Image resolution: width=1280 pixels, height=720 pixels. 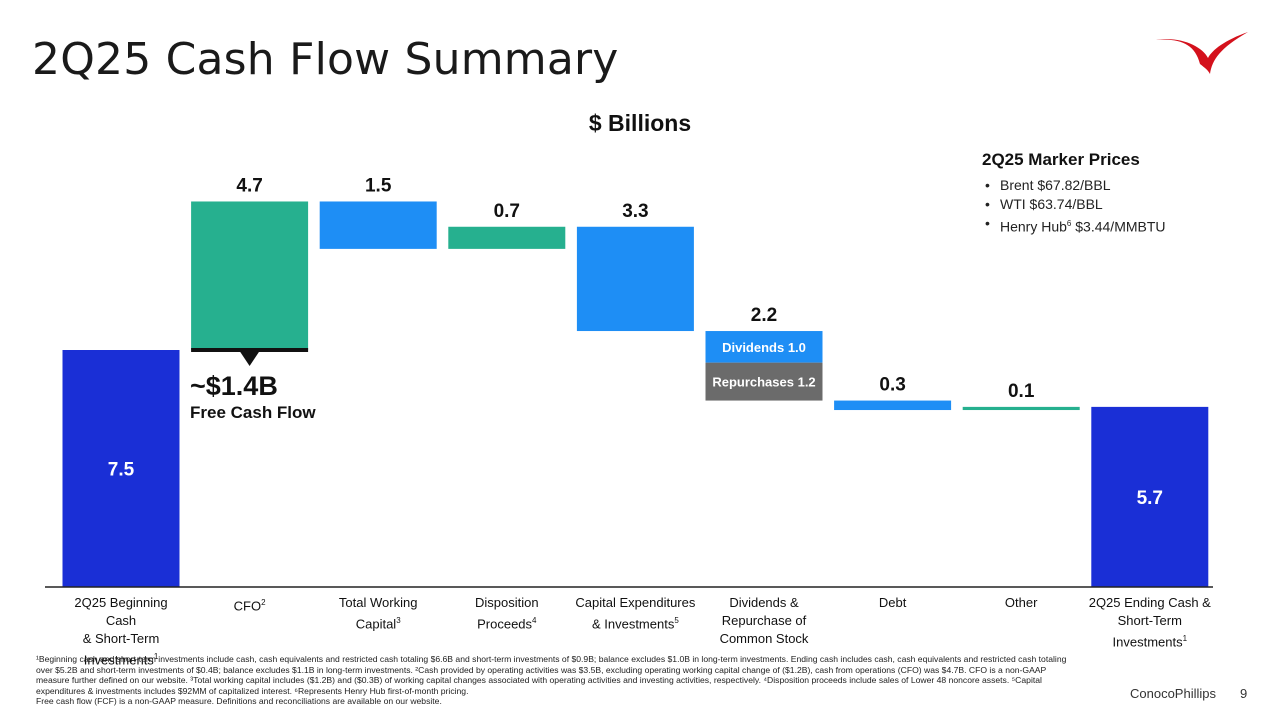 What do you see at coordinates (1055, 185) in the screenshot?
I see `marker-price-text: Brent $67.82/BBL` at bounding box center [1055, 185].